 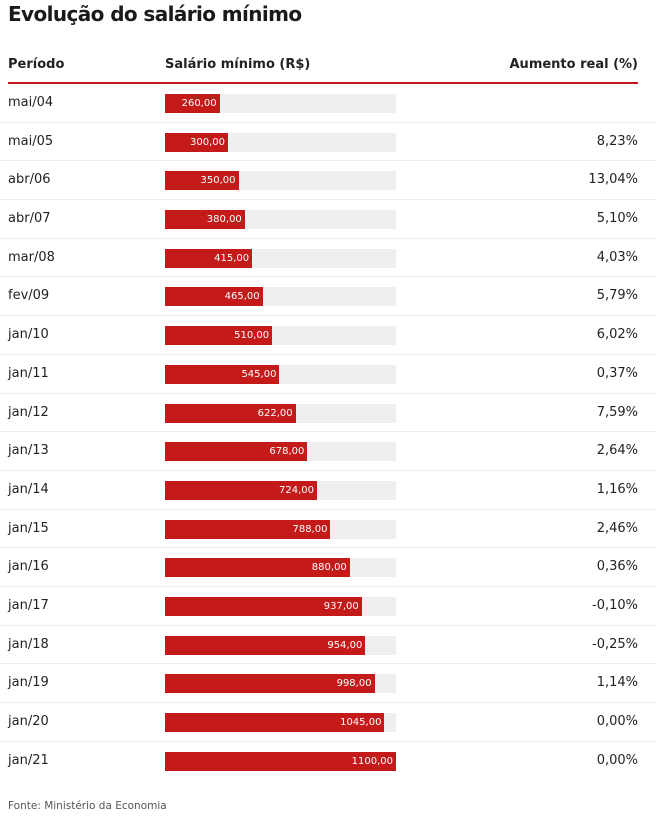 I want to click on bar-track: 300,00, so click(x=280, y=142).